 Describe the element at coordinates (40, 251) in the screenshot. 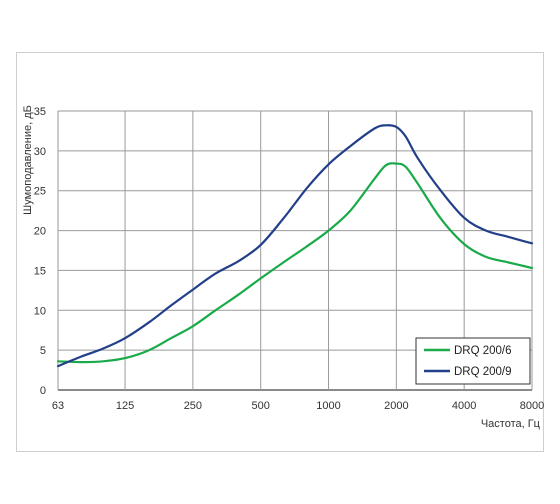

I see `y-tick-labels: 0 5 10 15 20 25 30 35` at that location.